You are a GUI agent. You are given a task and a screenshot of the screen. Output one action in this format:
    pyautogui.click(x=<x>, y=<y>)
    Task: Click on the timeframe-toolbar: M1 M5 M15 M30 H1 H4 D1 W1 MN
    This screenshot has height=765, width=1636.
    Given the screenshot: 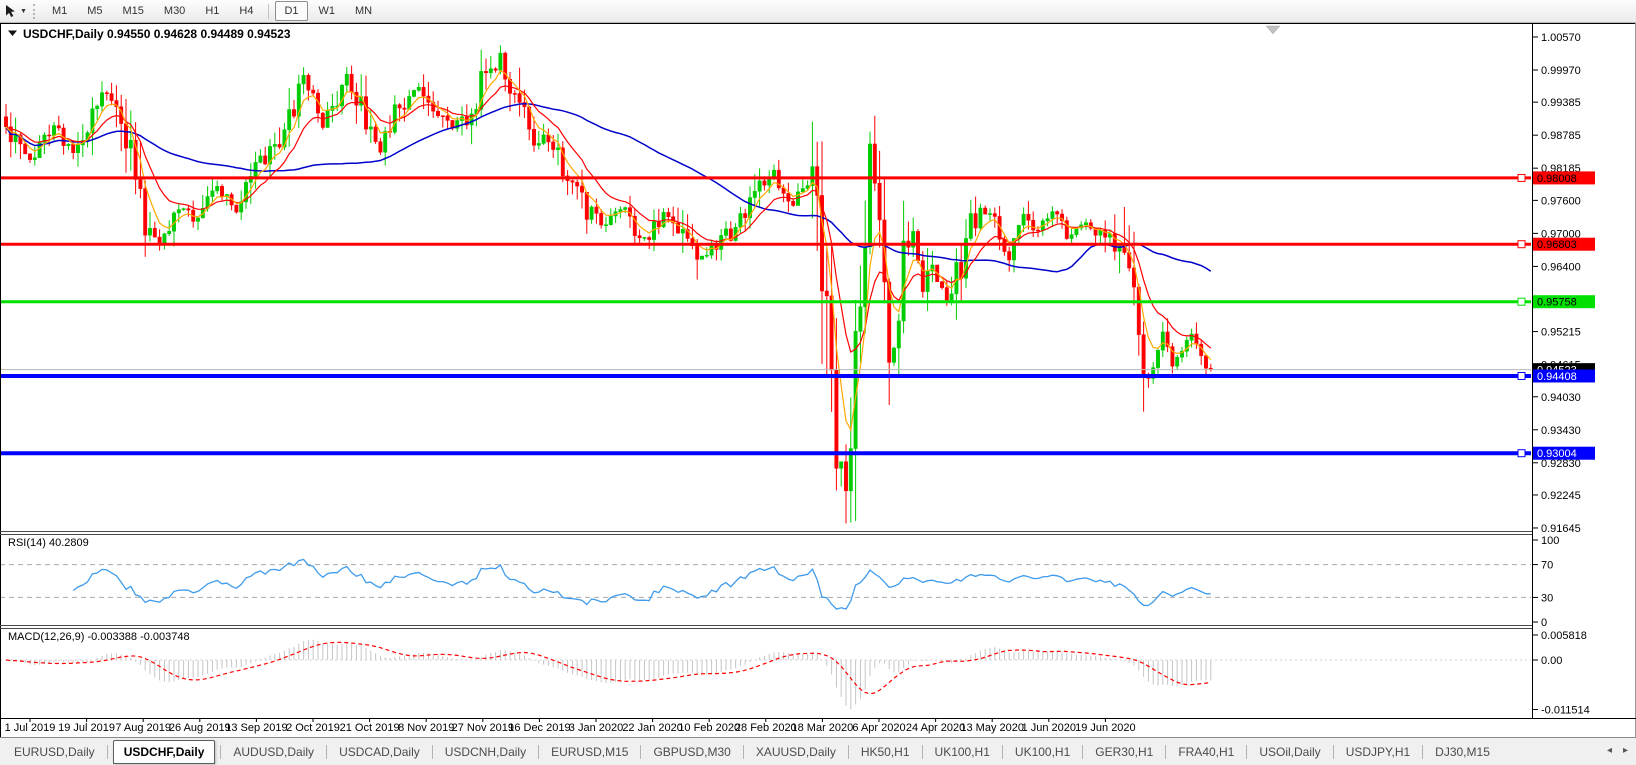 What is the action you would take?
    pyautogui.click(x=212, y=11)
    